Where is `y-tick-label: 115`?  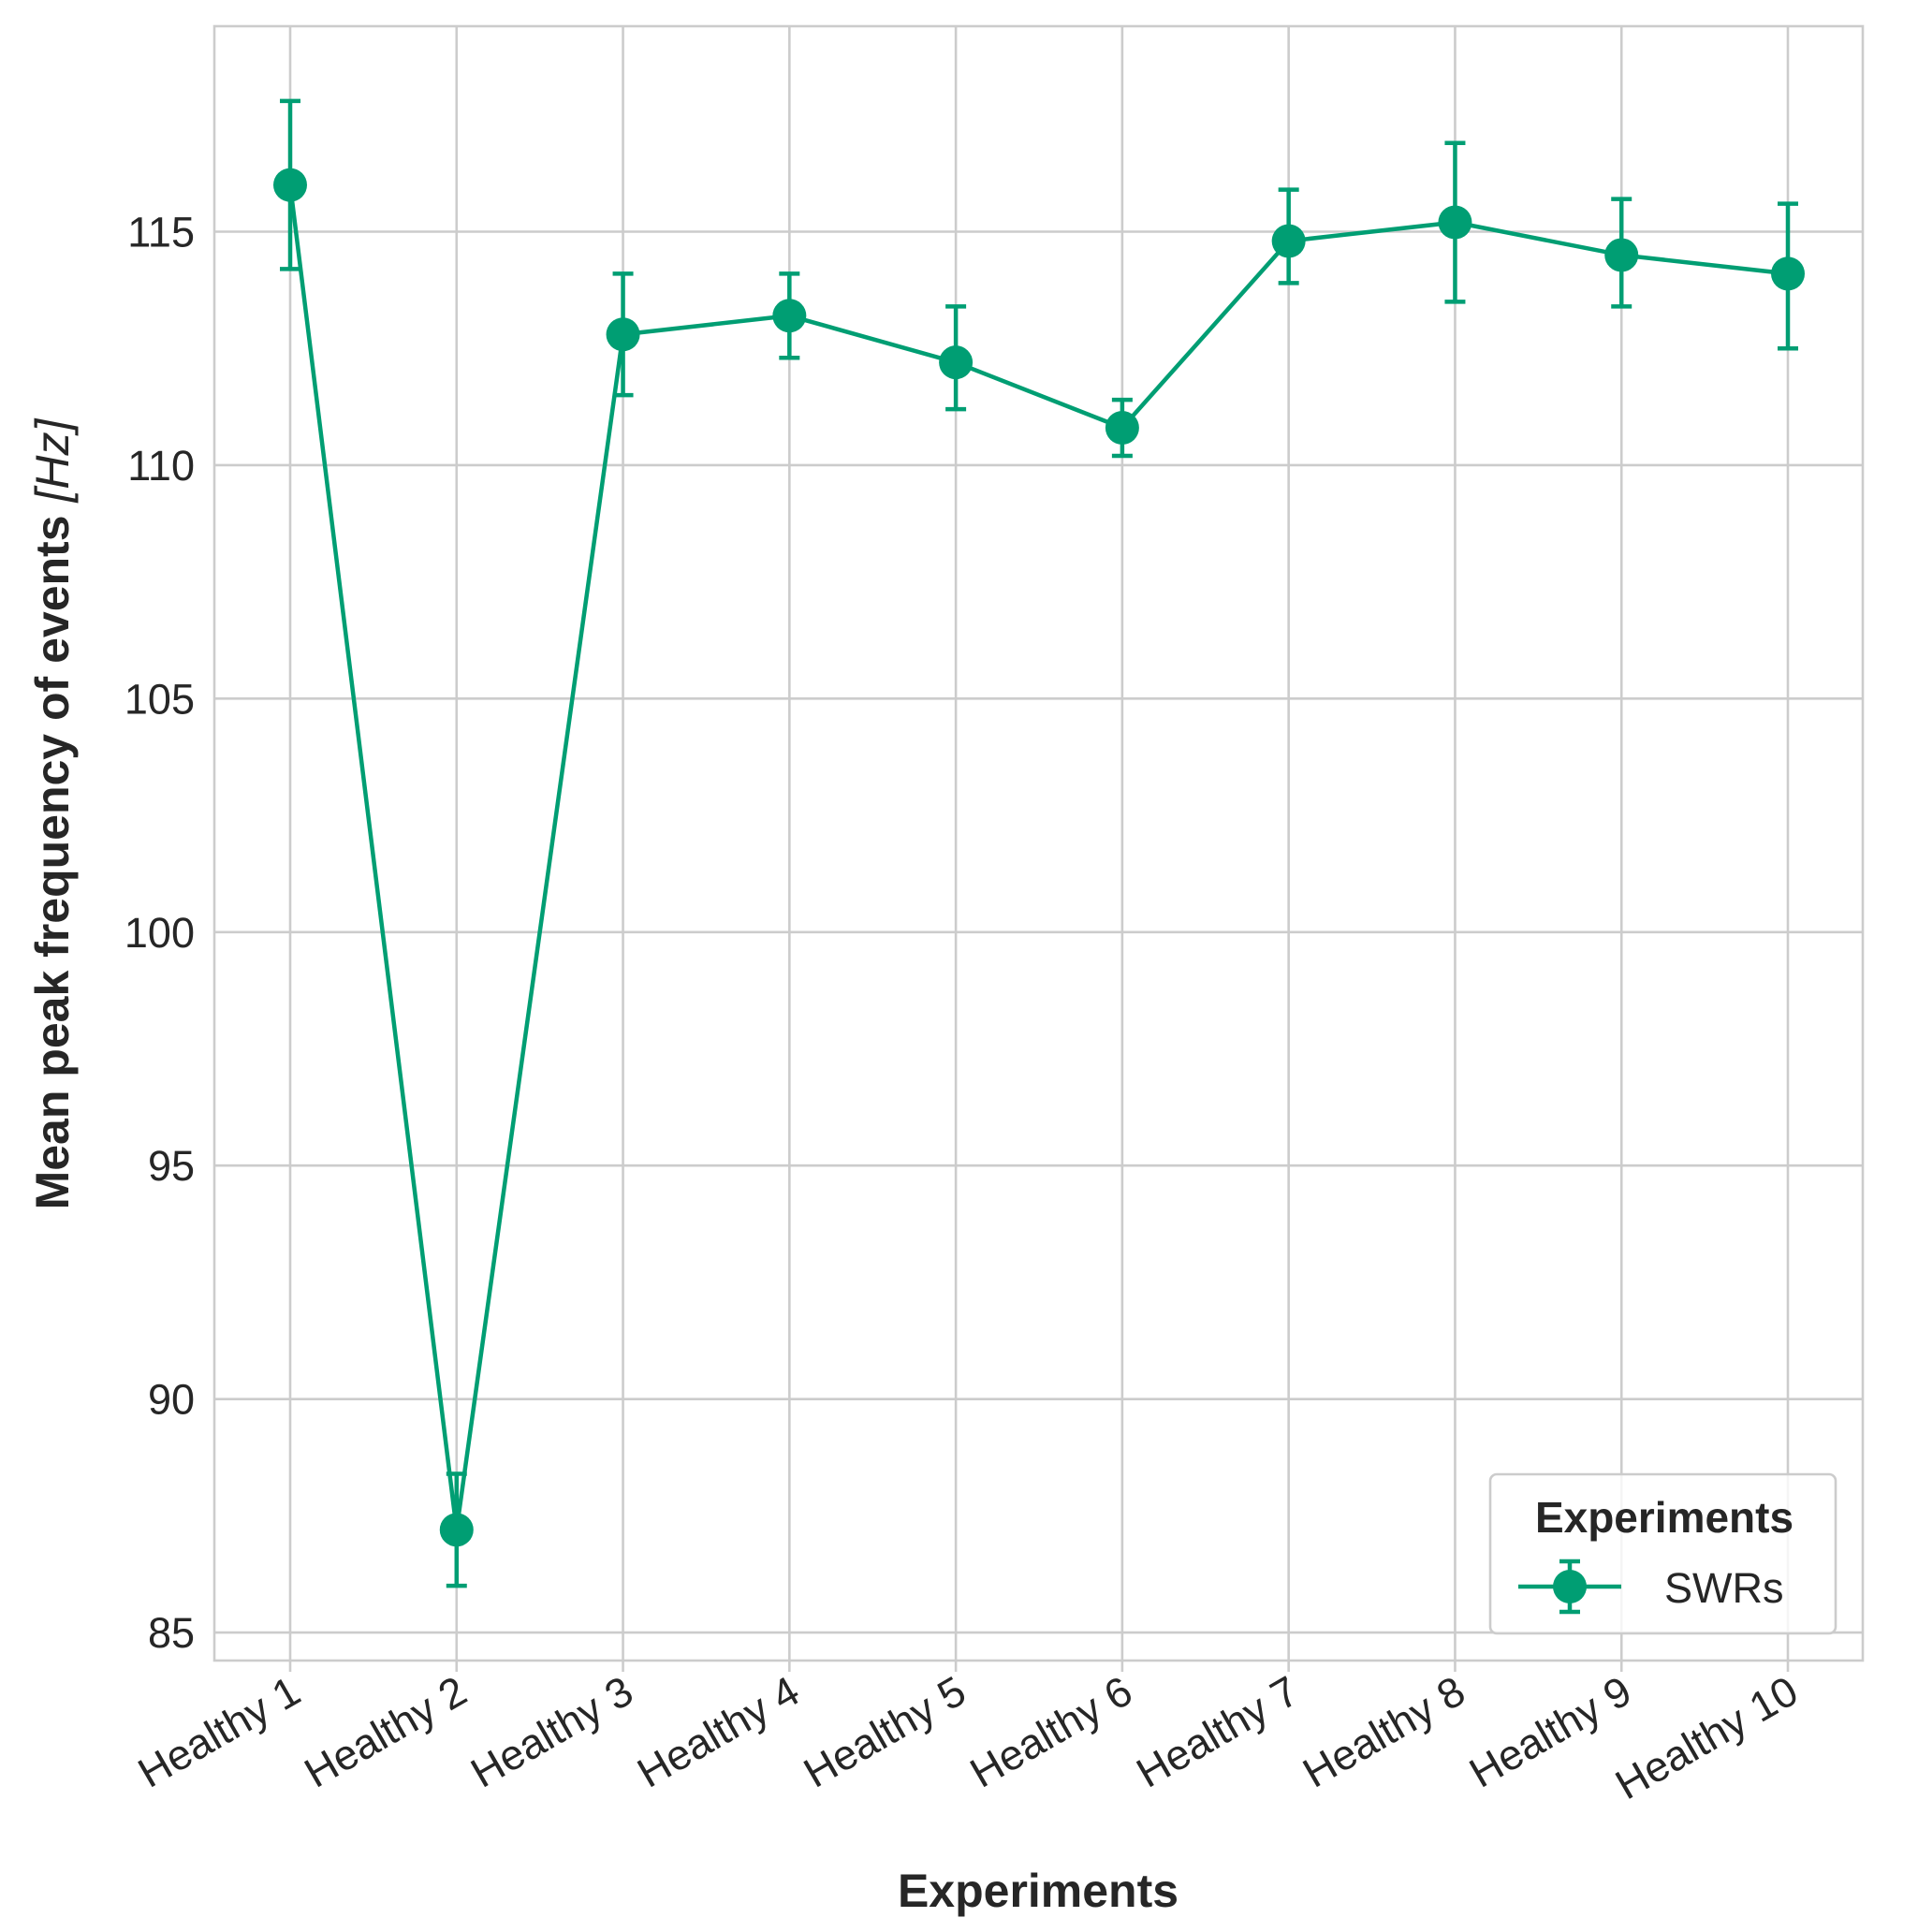 y-tick-label: 115 is located at coordinates (161, 232).